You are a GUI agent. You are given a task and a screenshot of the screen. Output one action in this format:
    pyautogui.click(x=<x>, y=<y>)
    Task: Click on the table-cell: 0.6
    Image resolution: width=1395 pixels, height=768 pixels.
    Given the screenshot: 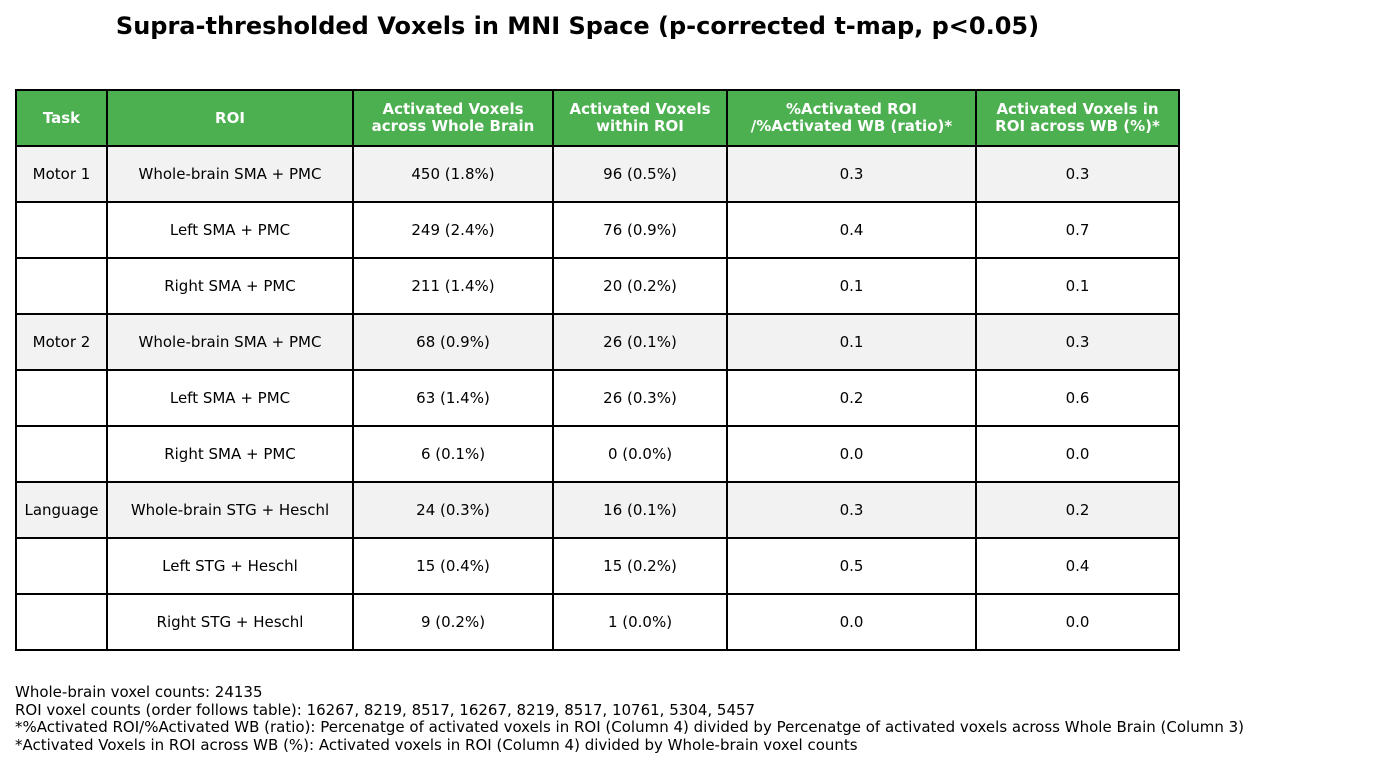 What is the action you would take?
    pyautogui.click(x=1077, y=398)
    